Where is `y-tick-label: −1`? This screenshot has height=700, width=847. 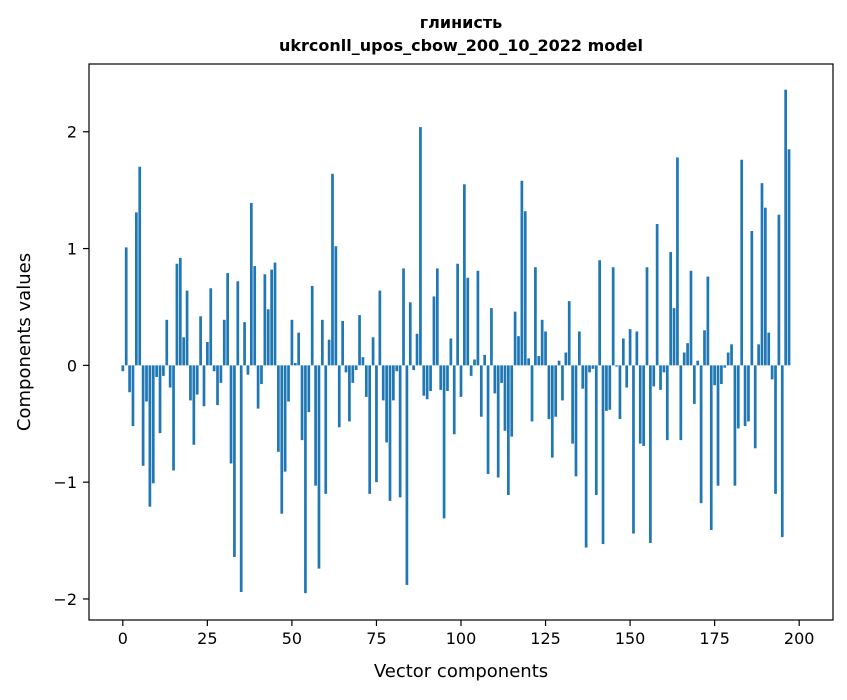
y-tick-label: −1 is located at coordinates (65, 482).